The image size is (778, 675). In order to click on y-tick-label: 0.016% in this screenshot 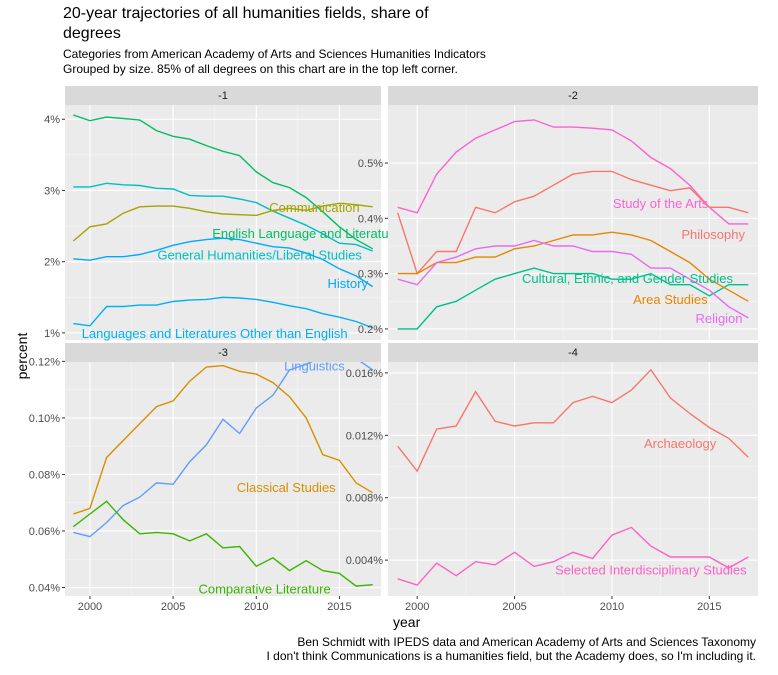, I will do `click(365, 374)`.